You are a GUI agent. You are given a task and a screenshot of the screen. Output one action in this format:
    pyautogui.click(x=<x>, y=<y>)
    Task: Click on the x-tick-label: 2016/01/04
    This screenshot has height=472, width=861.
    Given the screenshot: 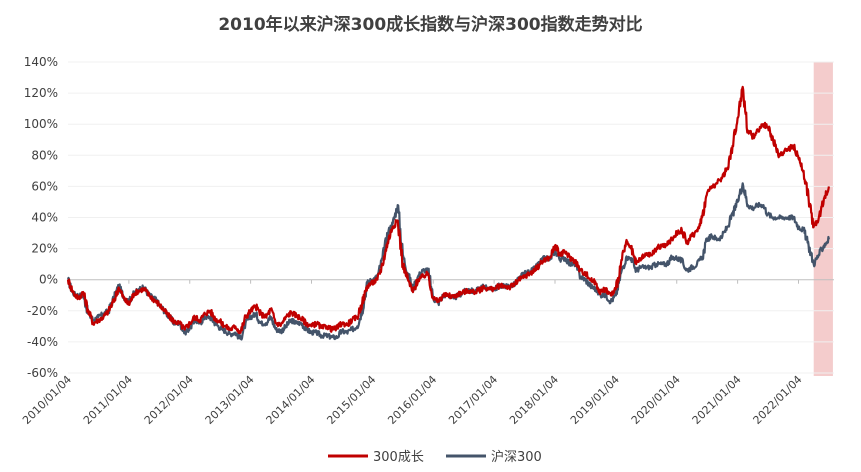 What is the action you would take?
    pyautogui.click(x=412, y=400)
    